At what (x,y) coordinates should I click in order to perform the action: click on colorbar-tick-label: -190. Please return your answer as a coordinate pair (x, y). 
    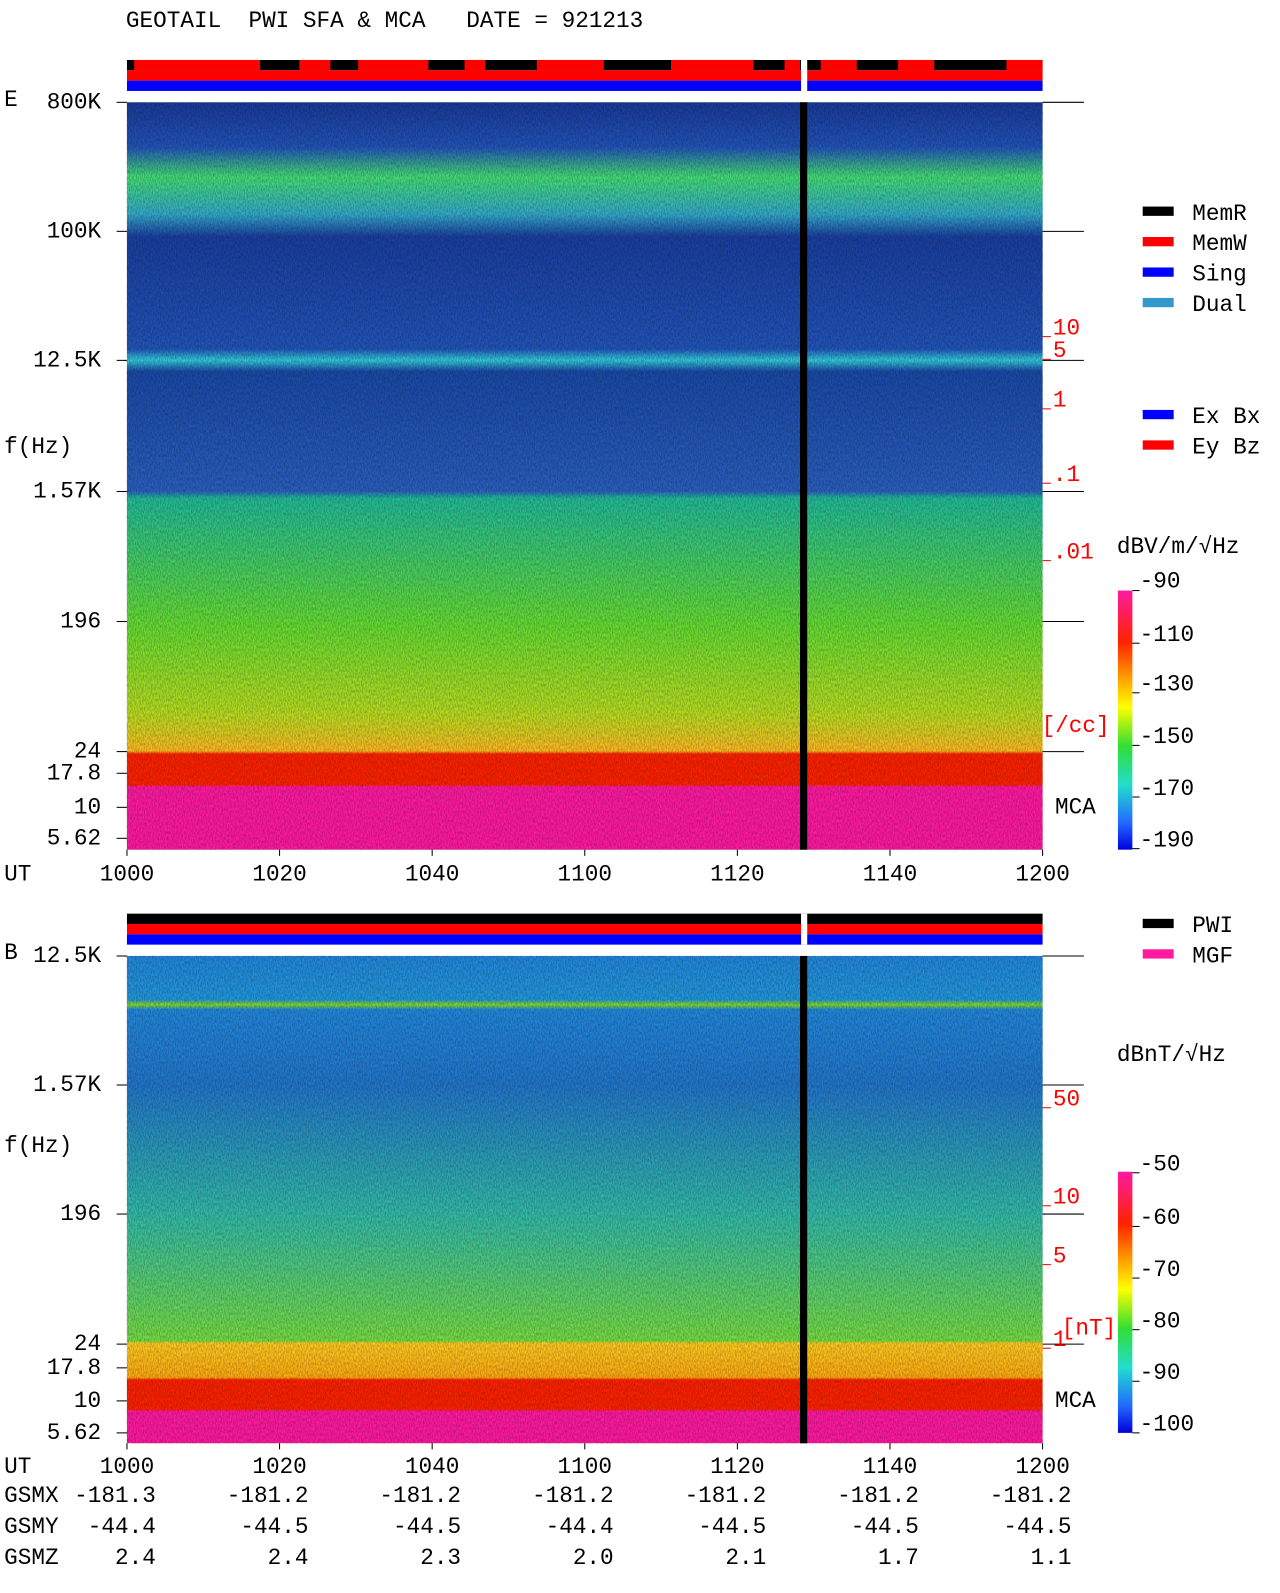
    Looking at the image, I should click on (1167, 840).